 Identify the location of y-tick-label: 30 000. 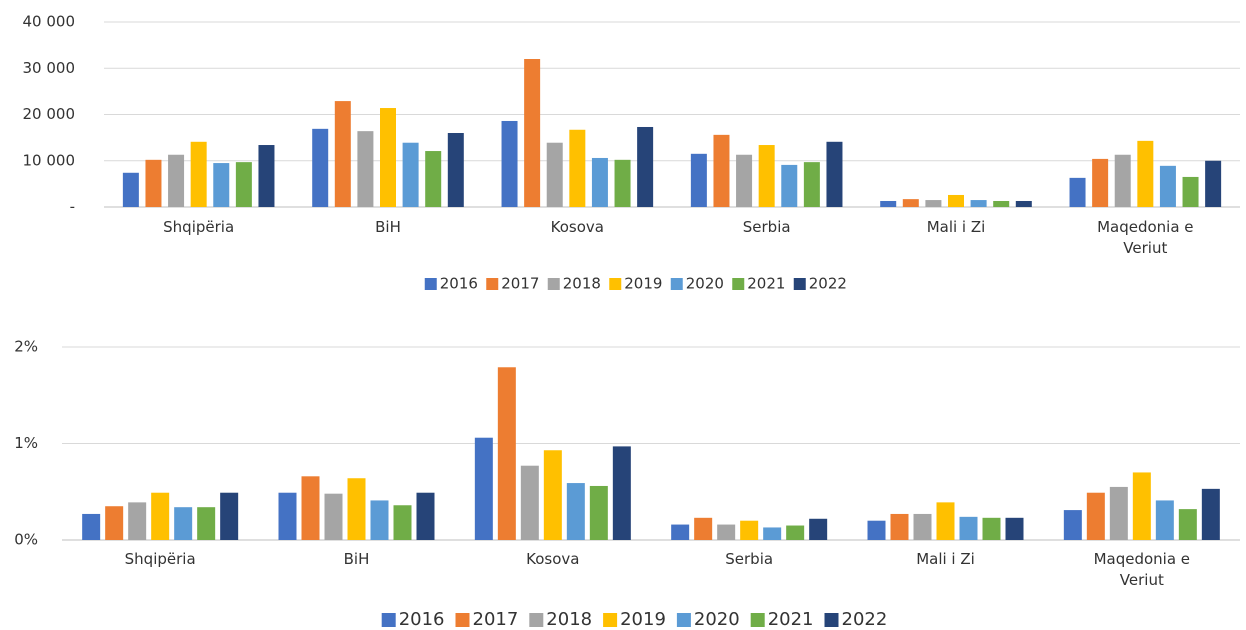
(49, 68).